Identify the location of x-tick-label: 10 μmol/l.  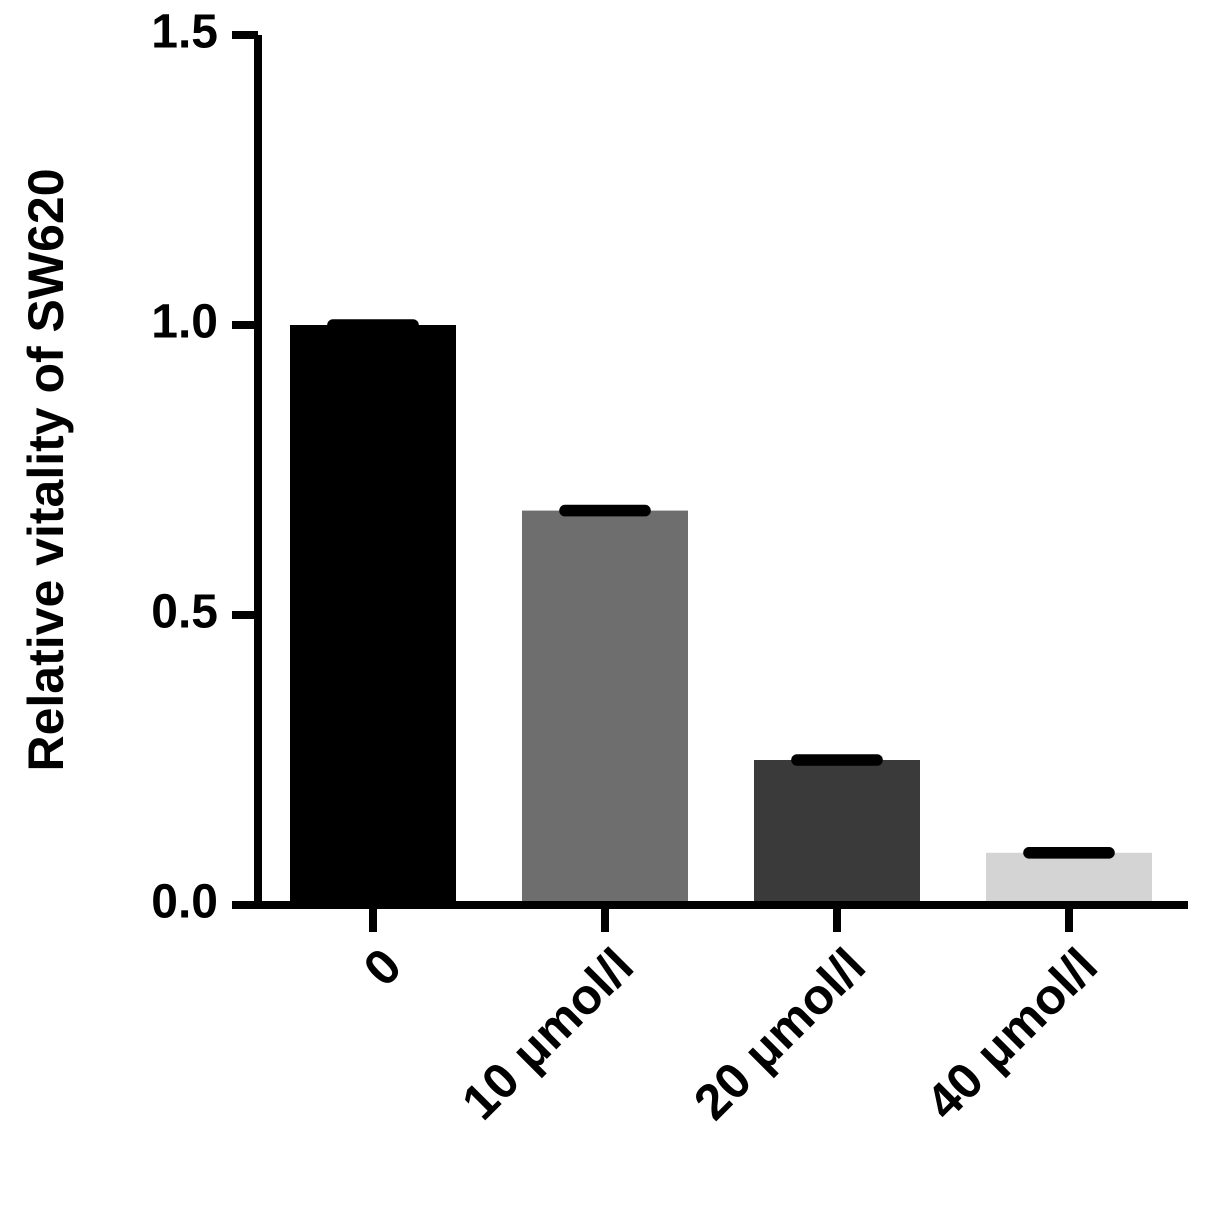
(547, 1034).